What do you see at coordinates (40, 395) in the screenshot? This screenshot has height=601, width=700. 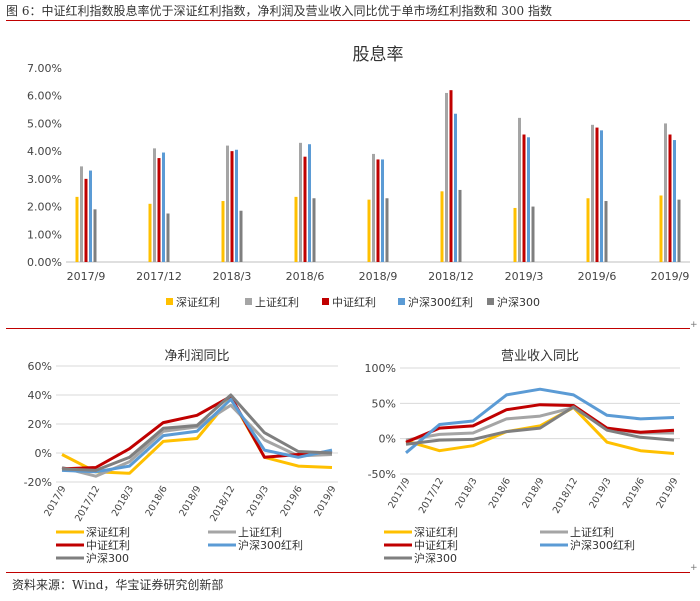 I see `y-tick-label: 40%` at bounding box center [40, 395].